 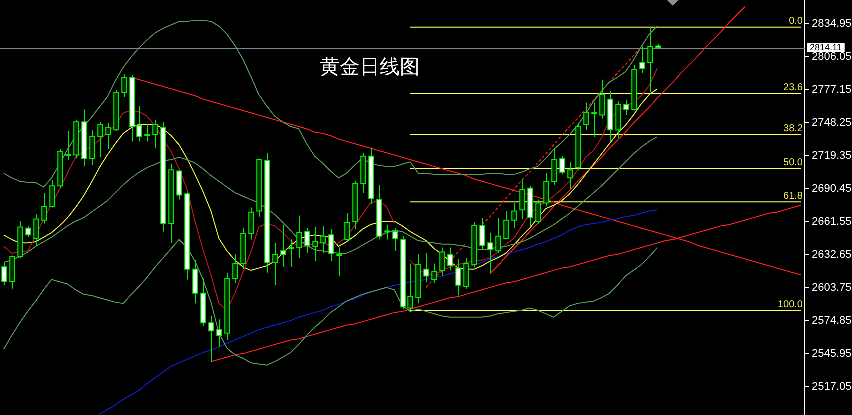 I want to click on y-tick-label: 2806.05, so click(x=832, y=57).